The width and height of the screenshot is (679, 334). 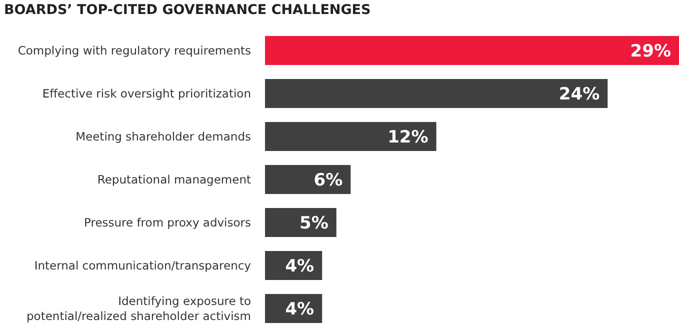 I want to click on data-label: 24%, so click(x=579, y=94).